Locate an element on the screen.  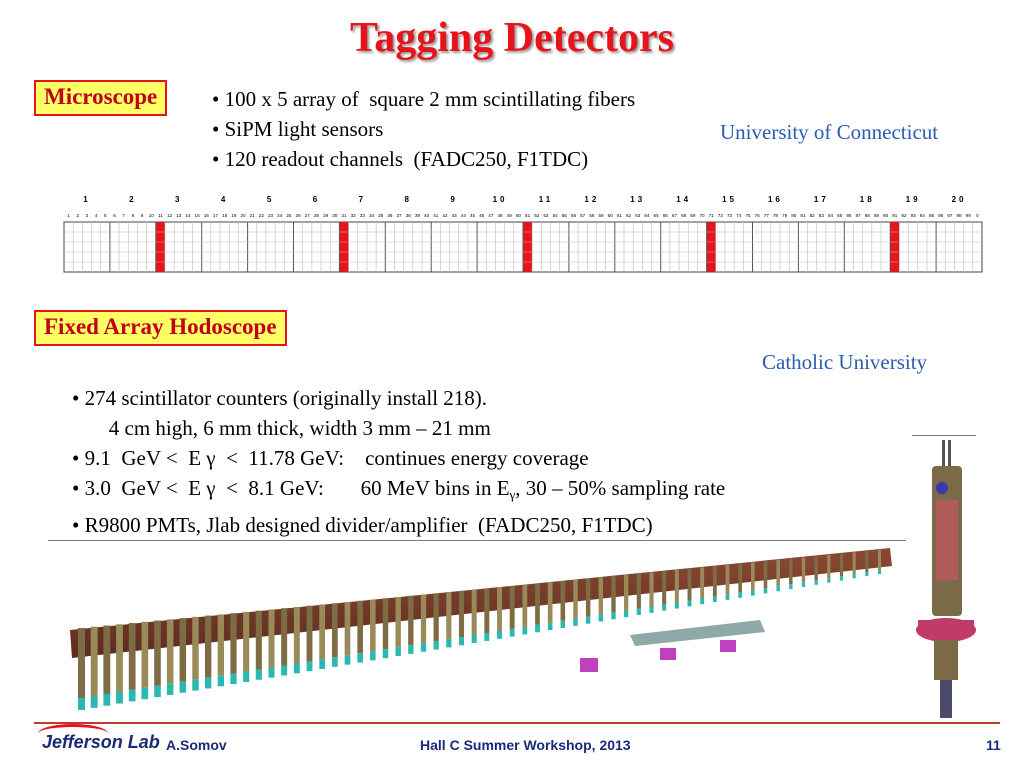
fiber-number-label: 81 is located at coordinates (803, 215).